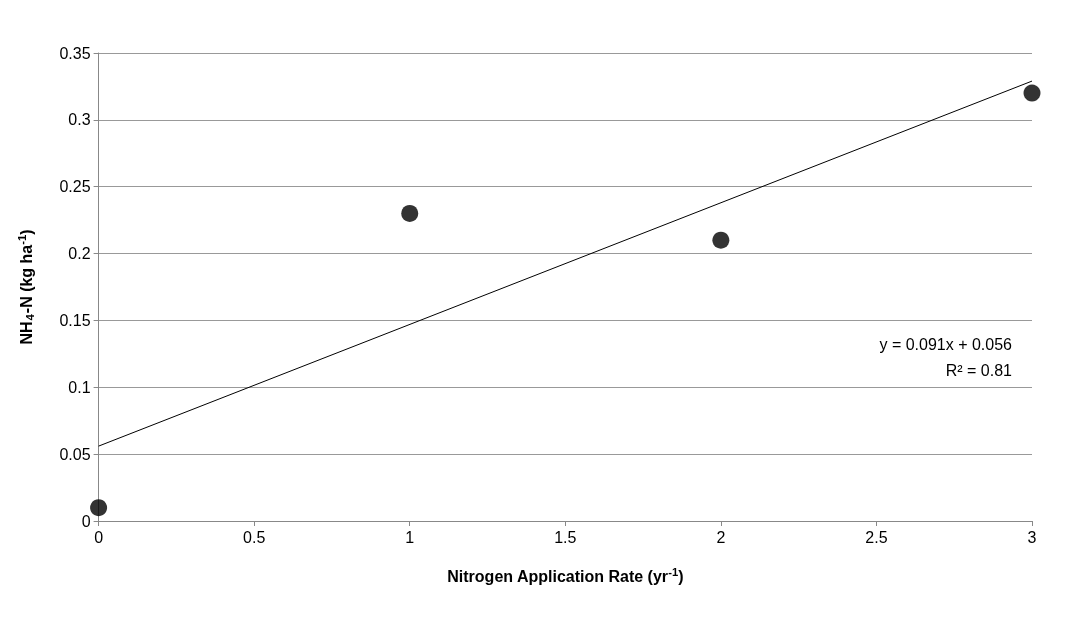 Image resolution: width=1080 pixels, height=624 pixels. Describe the element at coordinates (946, 344) in the screenshot. I see `annotation: y = 0.091x + 0.056` at that location.